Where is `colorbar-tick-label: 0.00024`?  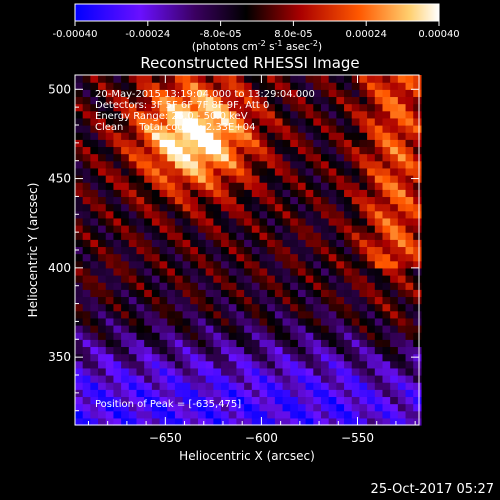
colorbar-tick-label: 0.00024 is located at coordinates (366, 34).